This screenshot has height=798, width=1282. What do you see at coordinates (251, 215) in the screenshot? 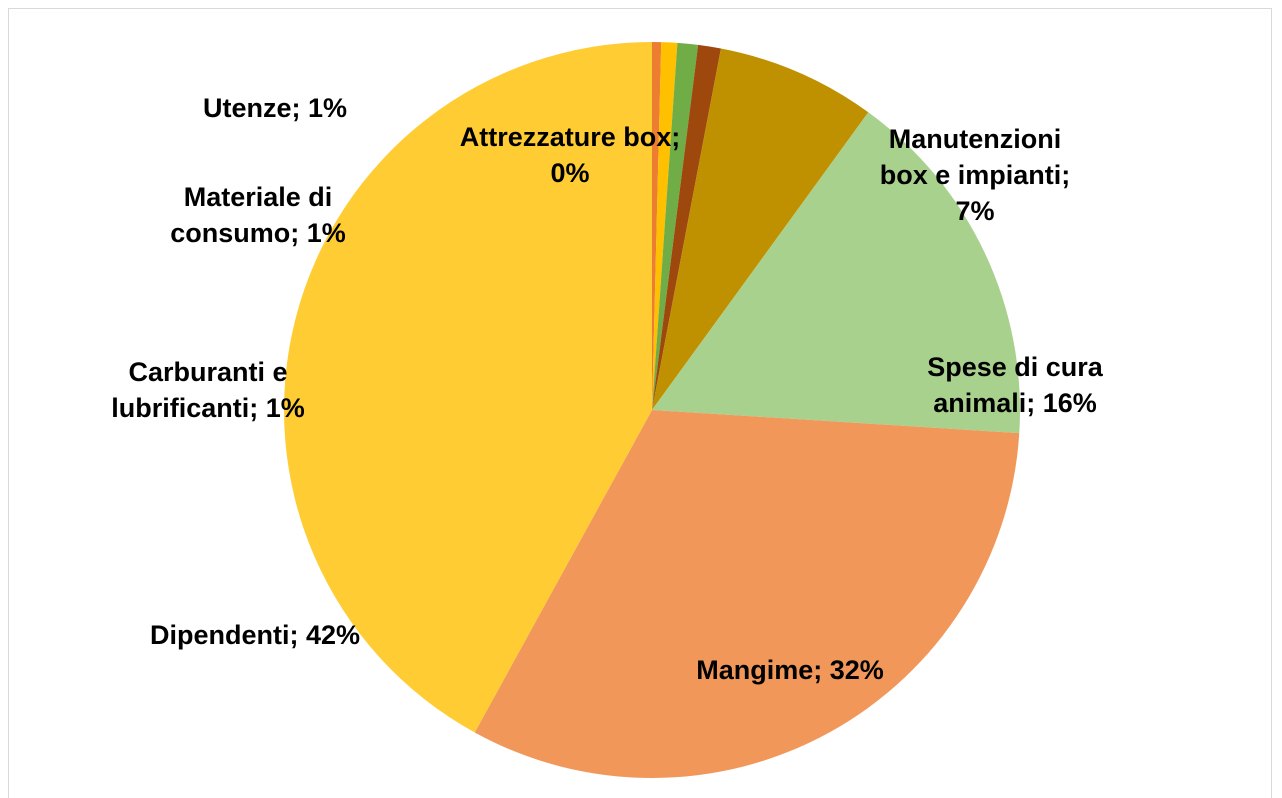
I see `label-category: Materiale di consumo` at bounding box center [251, 215].